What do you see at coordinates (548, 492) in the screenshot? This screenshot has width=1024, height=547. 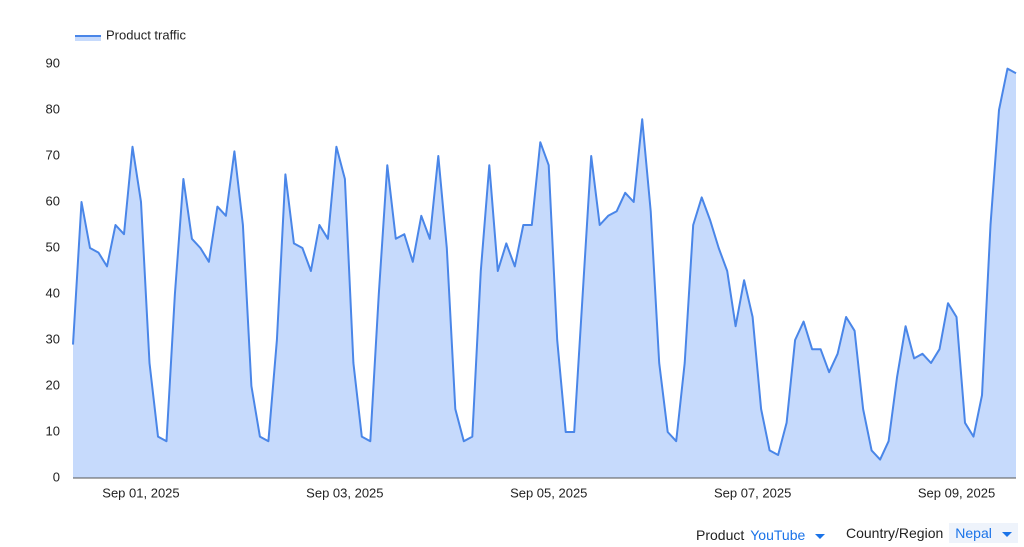 I see `x-tick-label: Sep 05, 2025` at bounding box center [548, 492].